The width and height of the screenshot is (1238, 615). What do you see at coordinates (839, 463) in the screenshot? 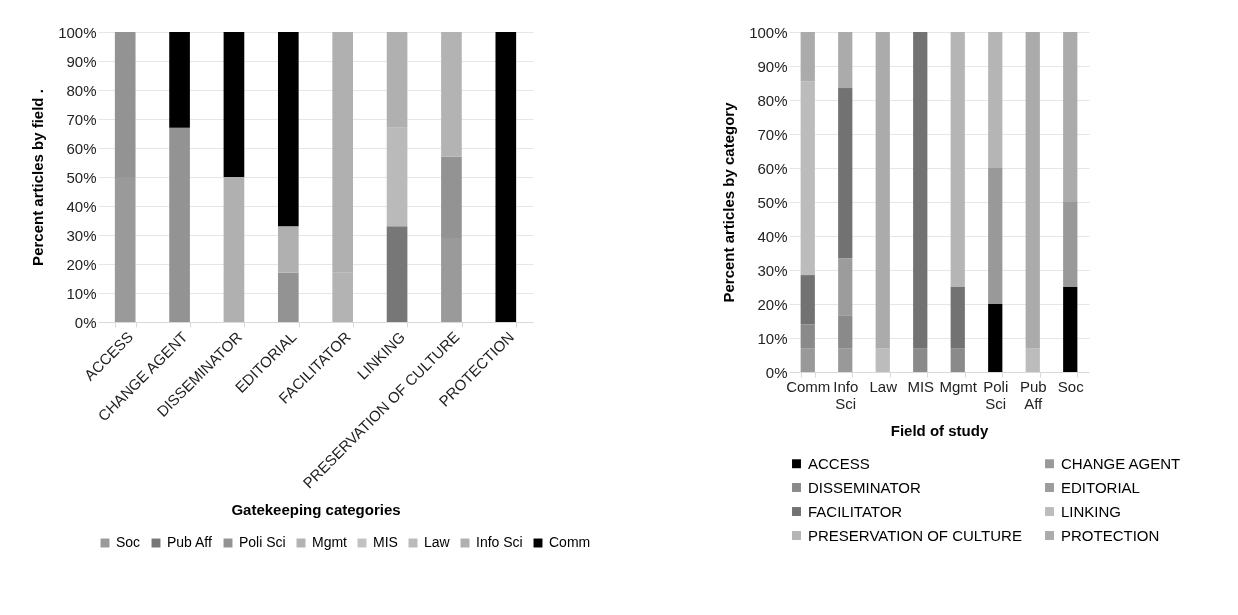
I see `legend-label: ACCESS` at bounding box center [839, 463].